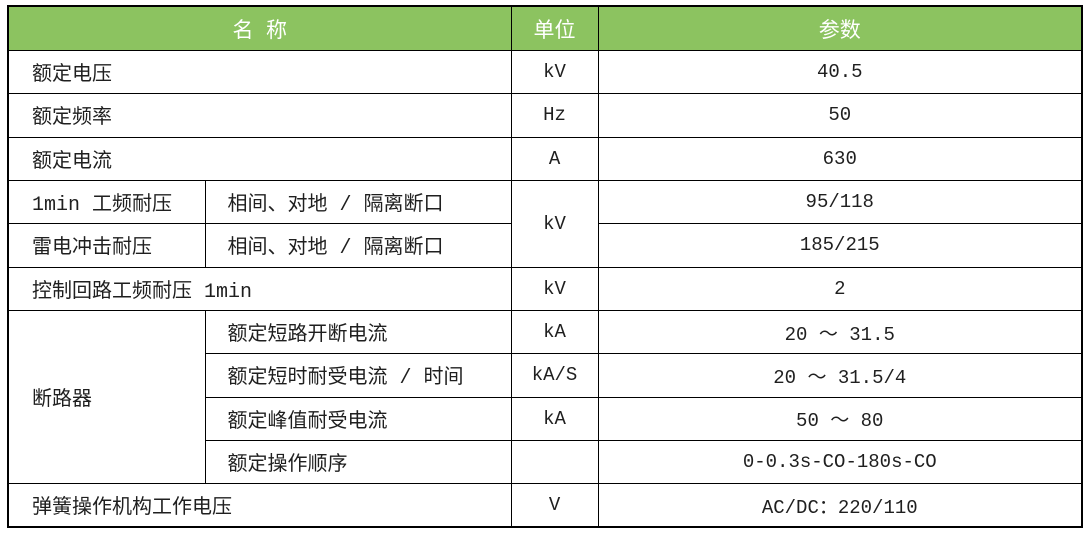 Image resolution: width=1088 pixels, height=534 pixels. Describe the element at coordinates (259, 72) in the screenshot. I see `cell-rated-voltage-name: 额定电压` at that location.